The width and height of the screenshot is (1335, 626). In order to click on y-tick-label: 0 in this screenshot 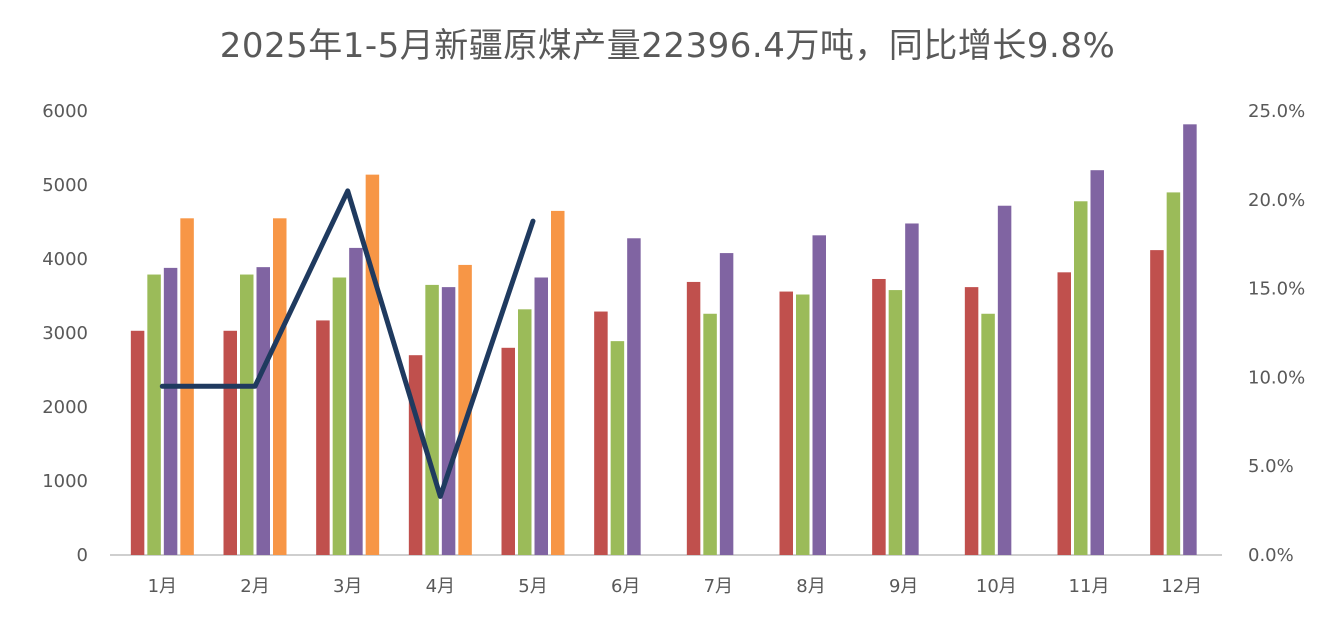, I will do `click(82, 555)`.